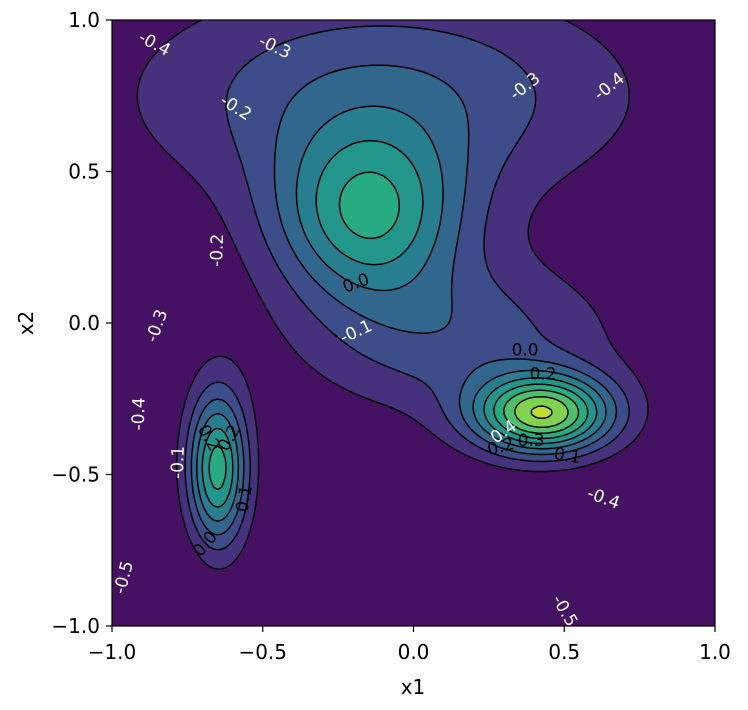 This screenshot has height=710, width=748. Describe the element at coordinates (262, 652) in the screenshot. I see `x-tick-label: −0.5` at that location.